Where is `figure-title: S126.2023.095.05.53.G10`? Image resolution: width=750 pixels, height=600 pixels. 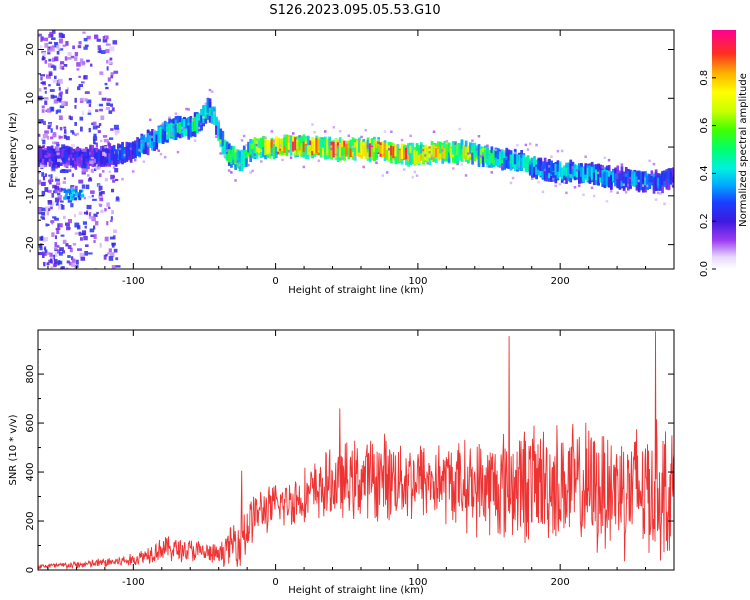
figure-title: S126.2023.095.05.53.G10 is located at coordinates (354, 10).